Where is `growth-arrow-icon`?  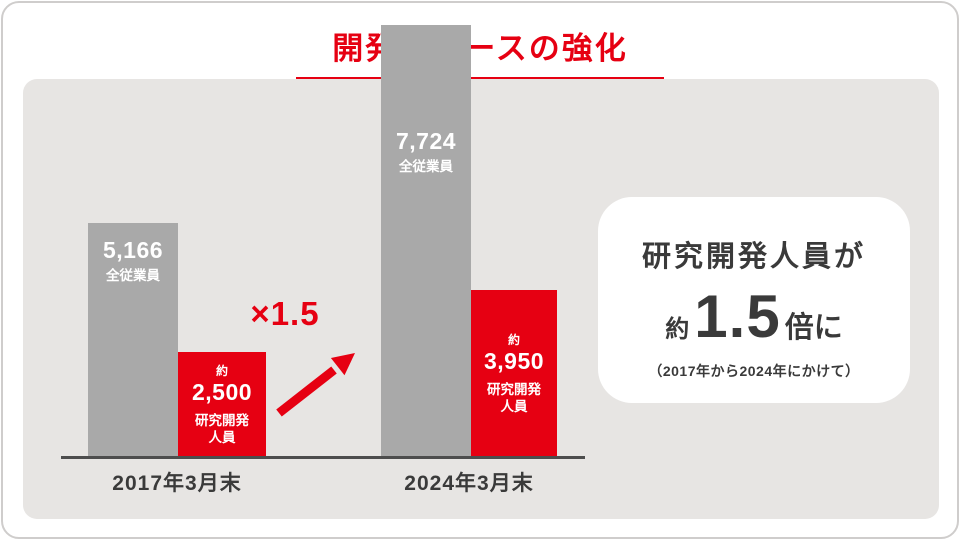
growth-arrow-icon is located at coordinates (315, 385).